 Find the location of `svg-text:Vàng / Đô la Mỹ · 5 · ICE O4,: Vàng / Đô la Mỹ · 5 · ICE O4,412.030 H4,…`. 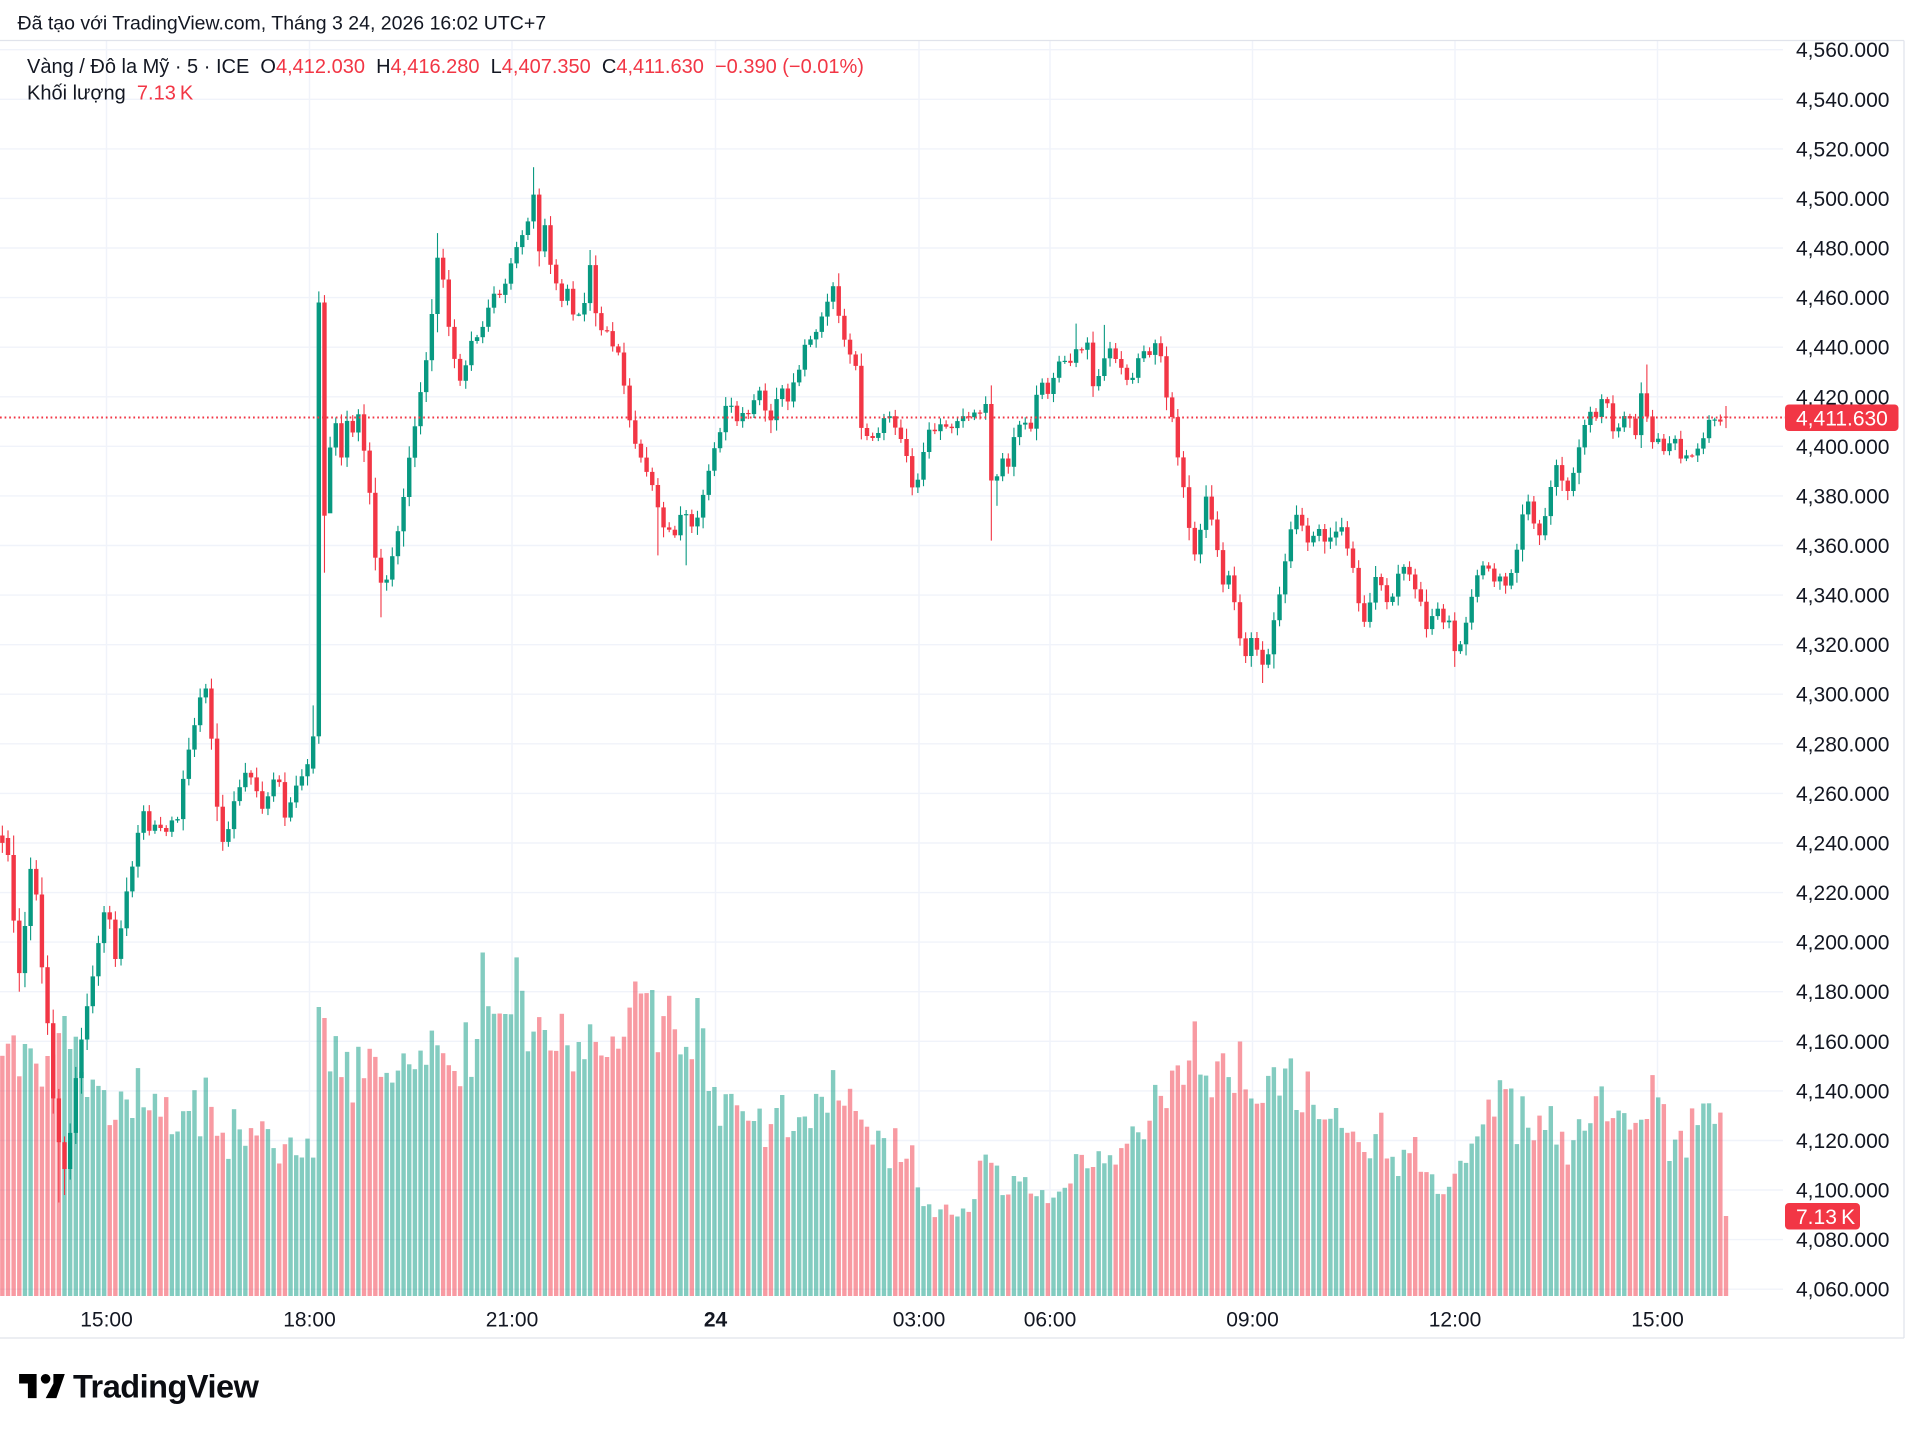

svg-text:Vàng / Đô la Mỹ · 5 · ICE O4,: Vàng / Đô la Mỹ · 5 · ICE O4,412.030 H4,… is located at coordinates (445, 67).